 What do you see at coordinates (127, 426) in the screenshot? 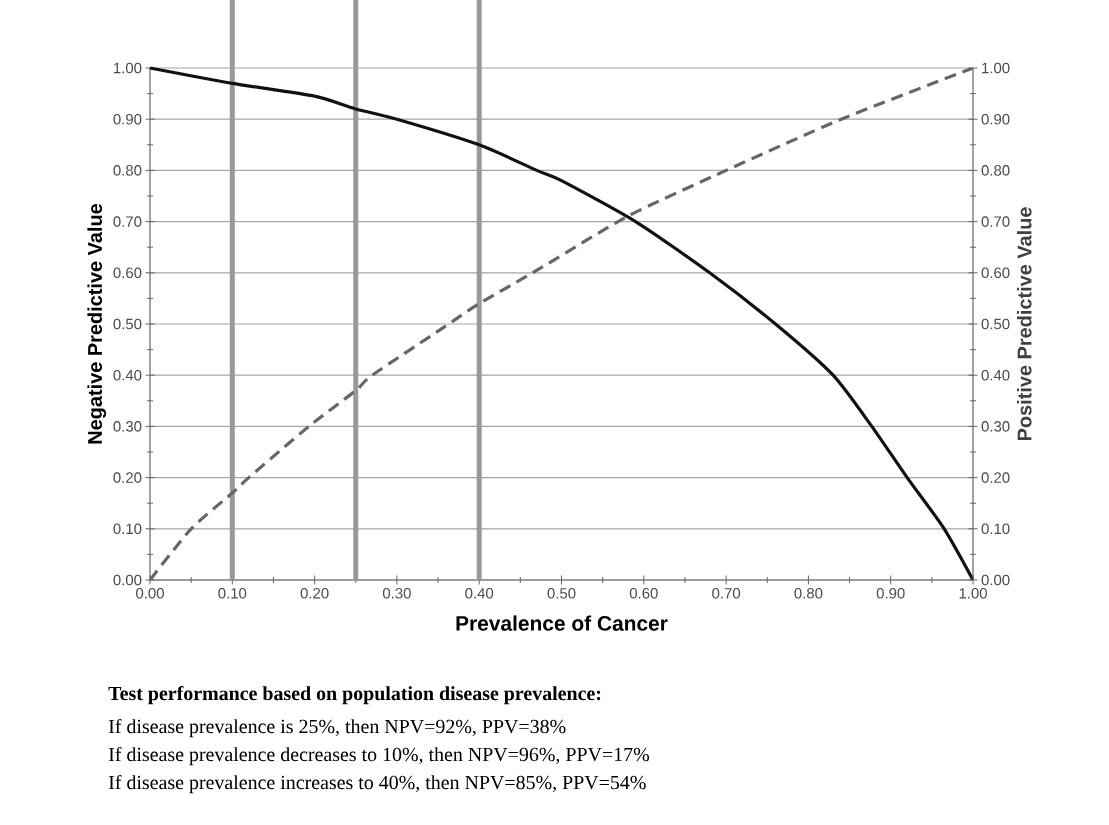
I see `y-tick-label: 0.30` at bounding box center [127, 426].